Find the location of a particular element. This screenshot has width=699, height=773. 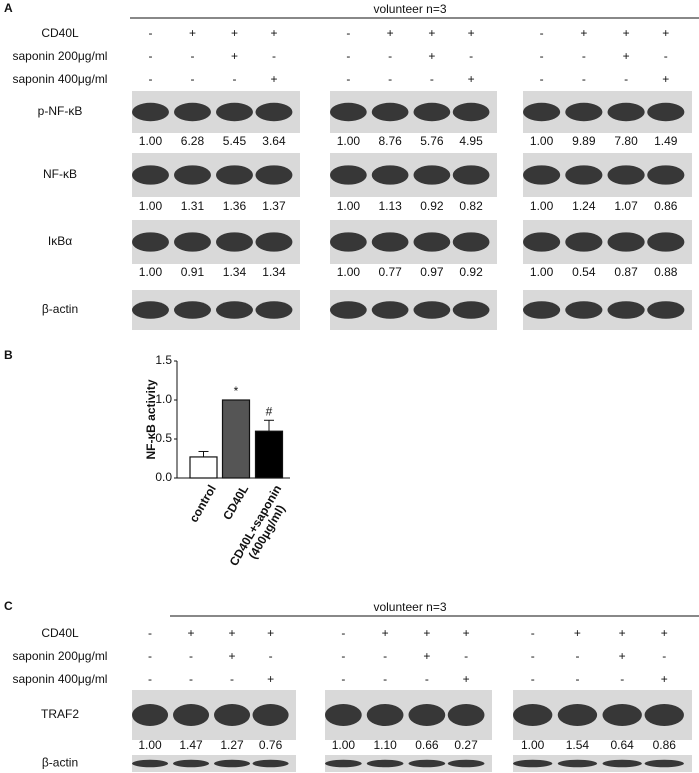

quantification: 1.36 is located at coordinates (235, 206).